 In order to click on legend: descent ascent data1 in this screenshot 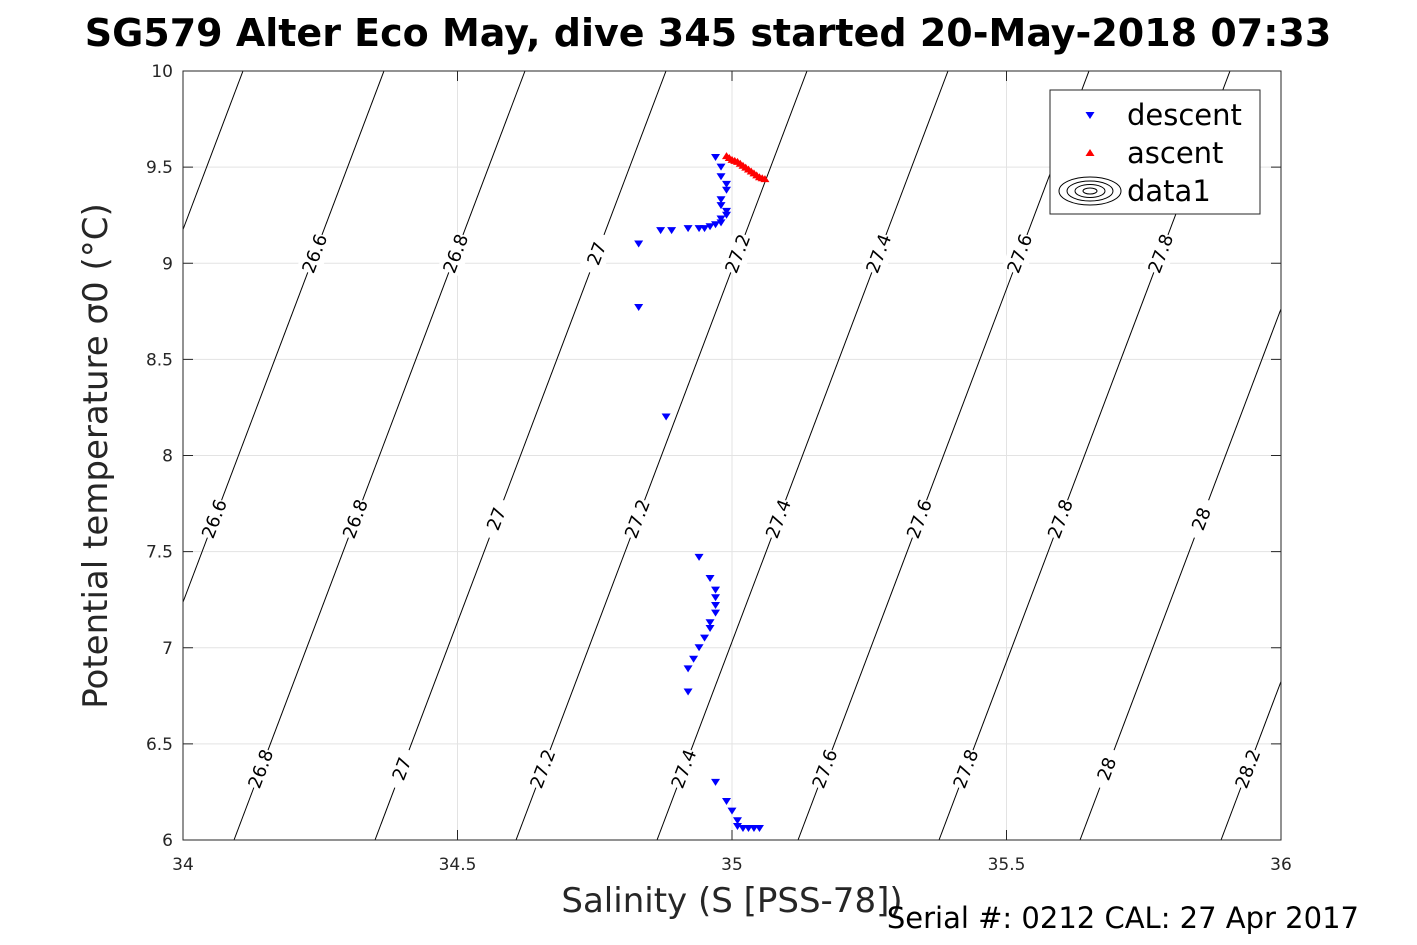, I will do `click(1155, 152)`.